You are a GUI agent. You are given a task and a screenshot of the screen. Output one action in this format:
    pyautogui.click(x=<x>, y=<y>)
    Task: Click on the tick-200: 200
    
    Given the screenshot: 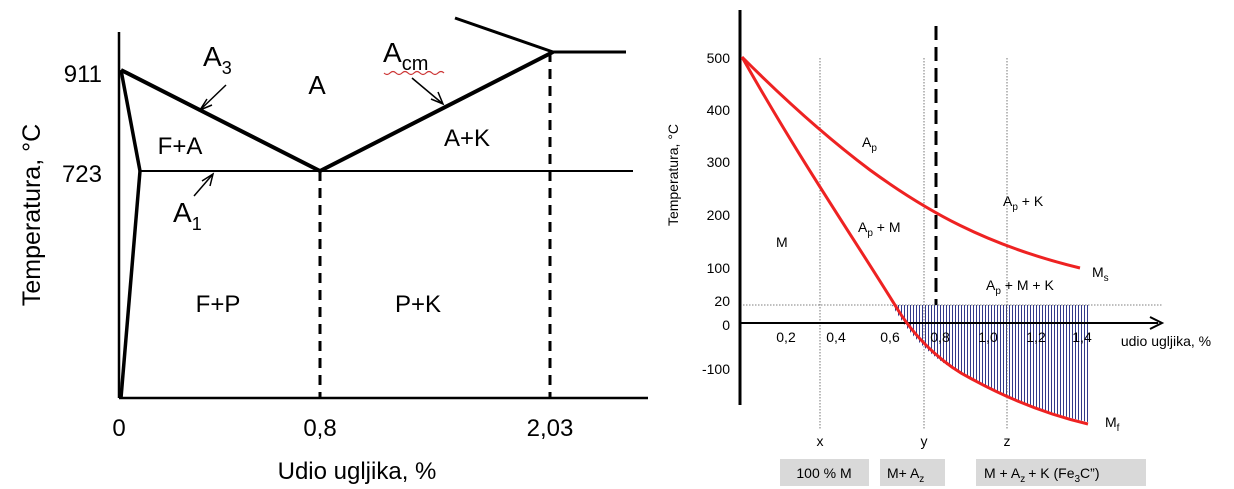 What is the action you would take?
    pyautogui.click(x=719, y=215)
    